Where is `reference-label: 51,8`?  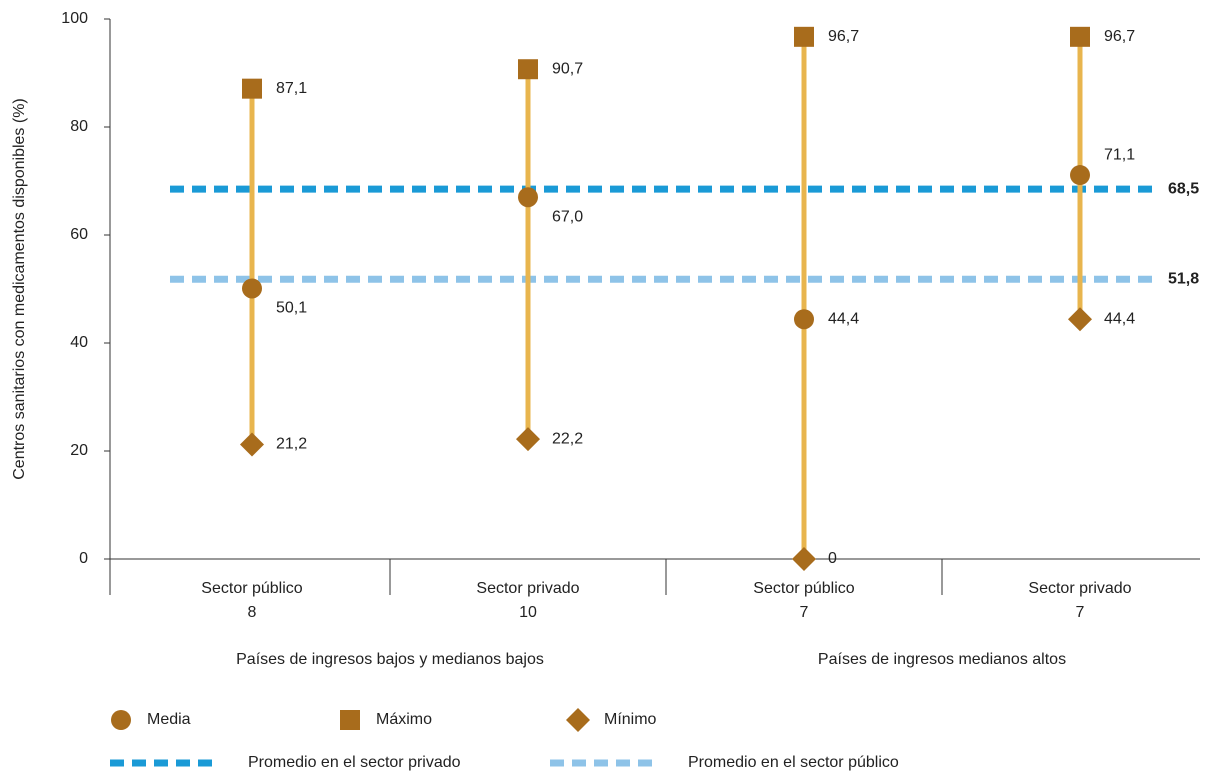 reference-label: 51,8 is located at coordinates (1183, 278).